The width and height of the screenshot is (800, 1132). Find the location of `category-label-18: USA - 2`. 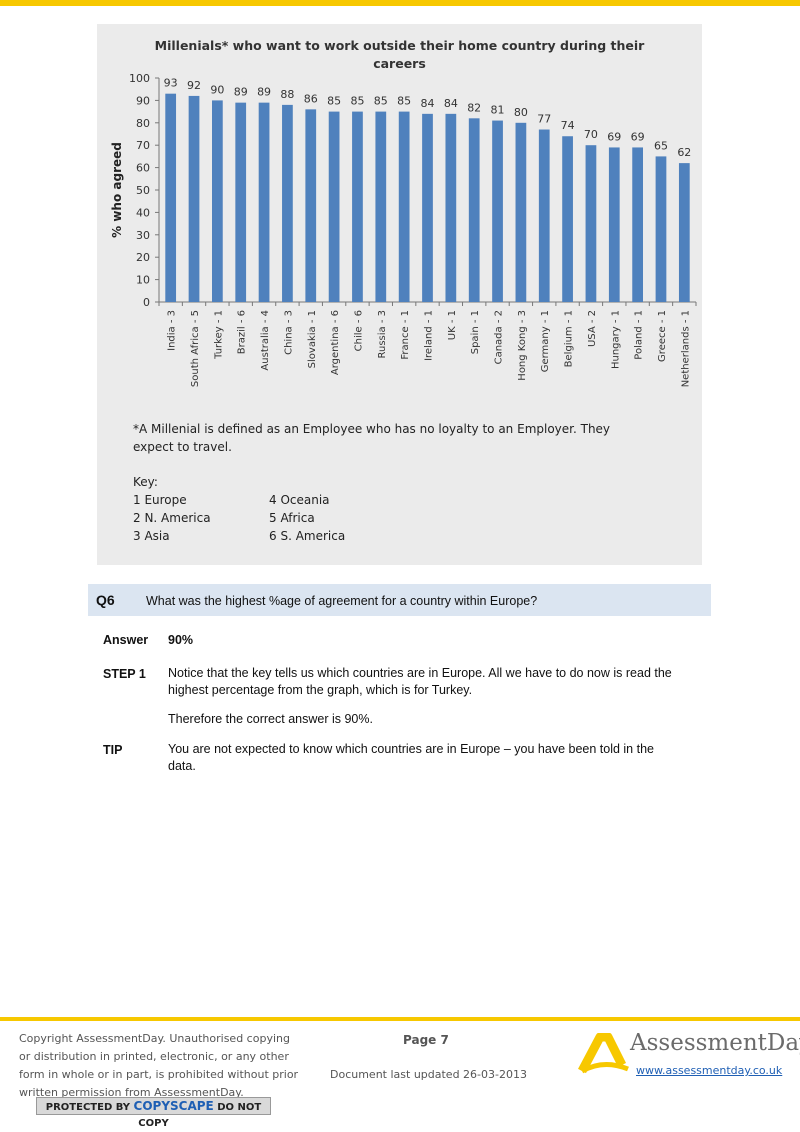

category-label-18: USA - 2 is located at coordinates (592, 328).